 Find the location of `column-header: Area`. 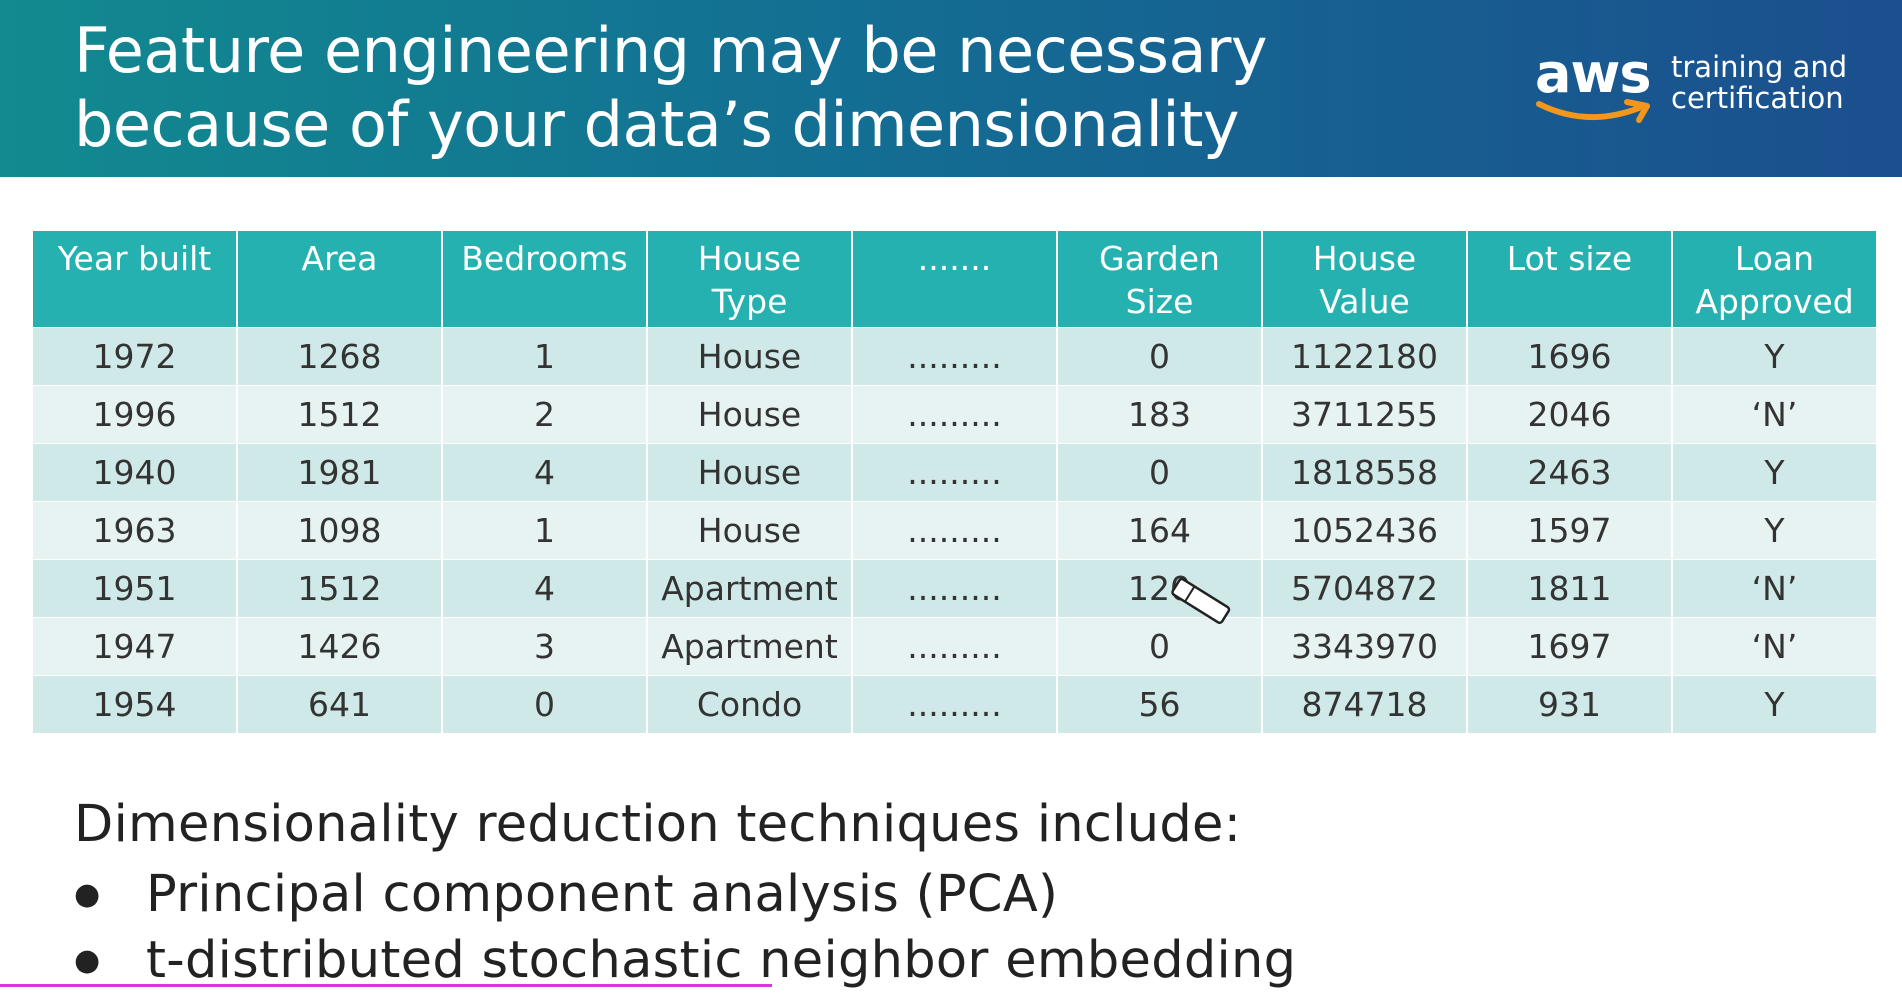

column-header: Area is located at coordinates (340, 279).